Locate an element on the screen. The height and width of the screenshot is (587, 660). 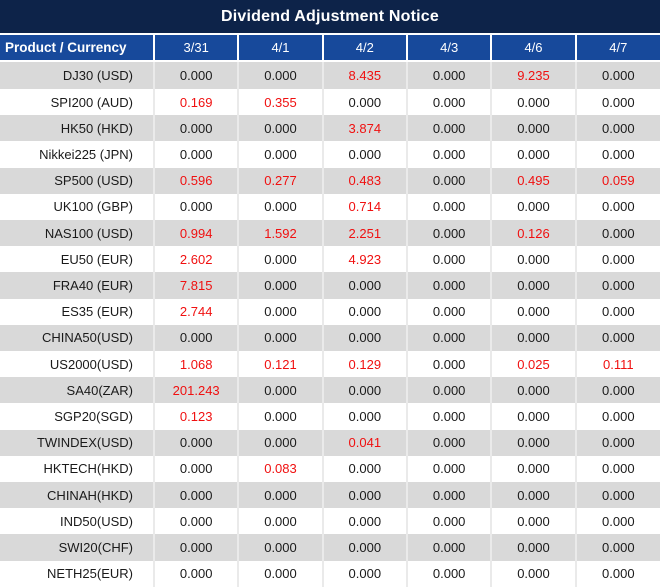
value-cell: 0.126 is located at coordinates (534, 233).